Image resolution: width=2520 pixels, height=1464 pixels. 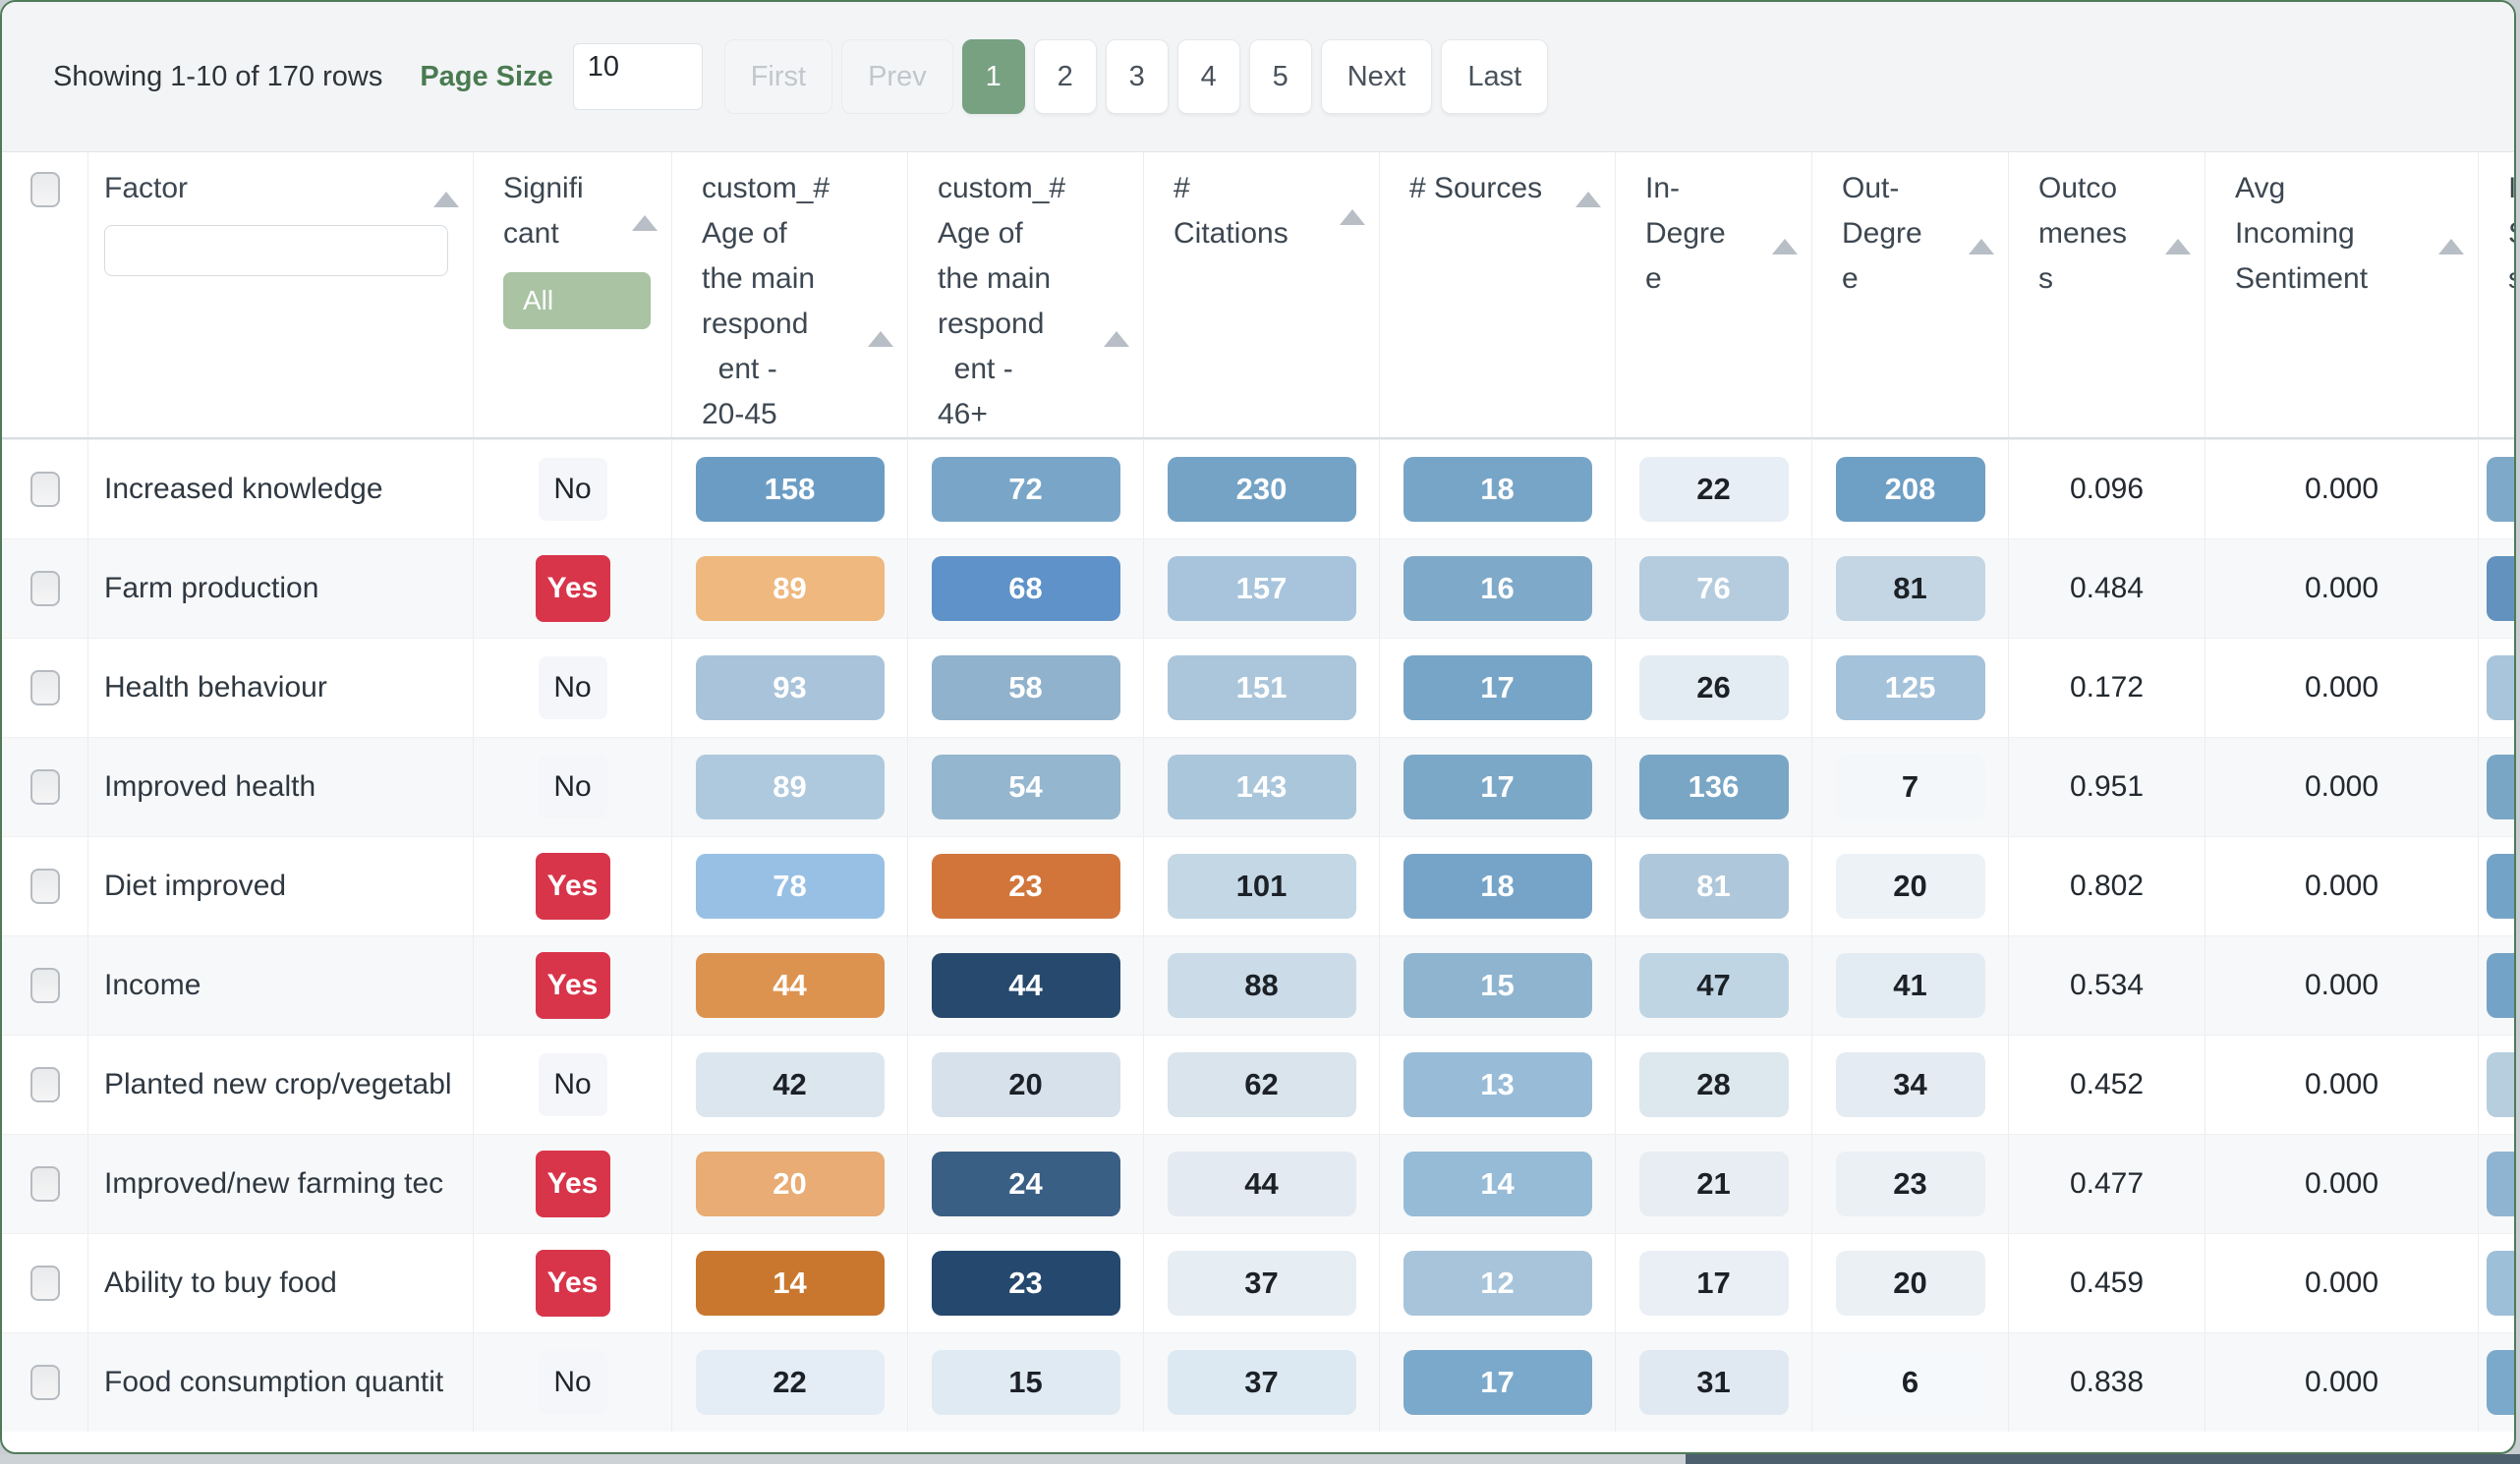 I want to click on column-header-select, so click(x=45, y=294).